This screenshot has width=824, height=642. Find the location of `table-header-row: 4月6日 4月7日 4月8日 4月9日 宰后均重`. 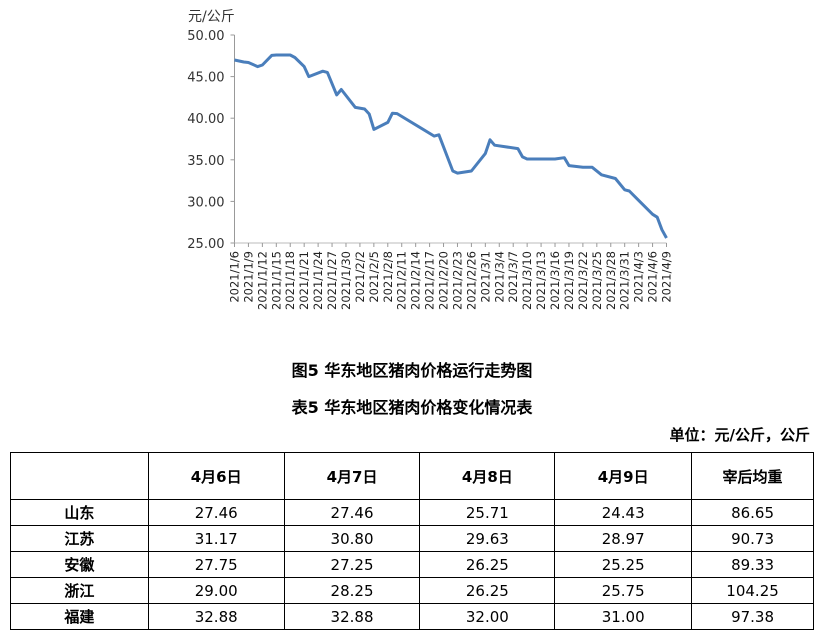

table-header-row: 4月6日 4月7日 4月8日 4月9日 宰后均重 is located at coordinates (412, 476).